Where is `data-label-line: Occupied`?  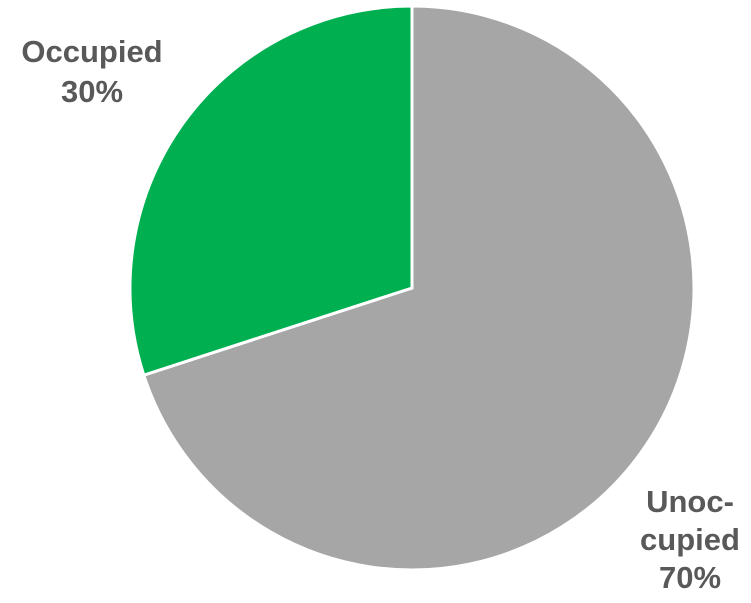
data-label-line: Occupied is located at coordinates (91, 51).